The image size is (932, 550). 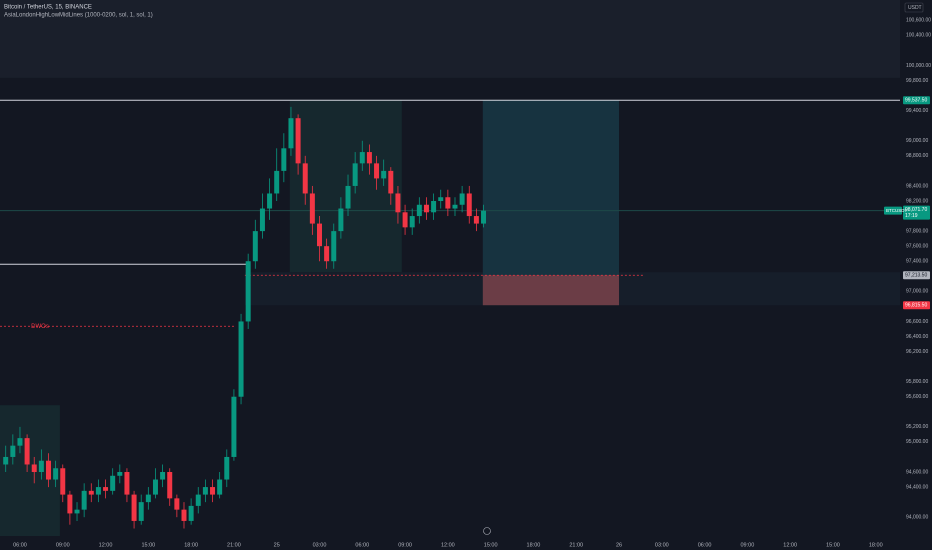 I want to click on line-label: DWOs, so click(x=40, y=327).